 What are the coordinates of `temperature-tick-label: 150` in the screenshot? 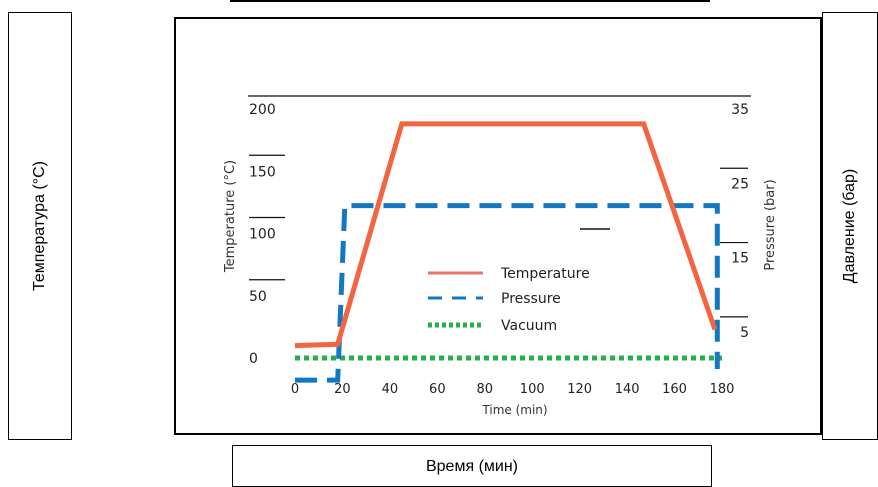 It's located at (262, 172).